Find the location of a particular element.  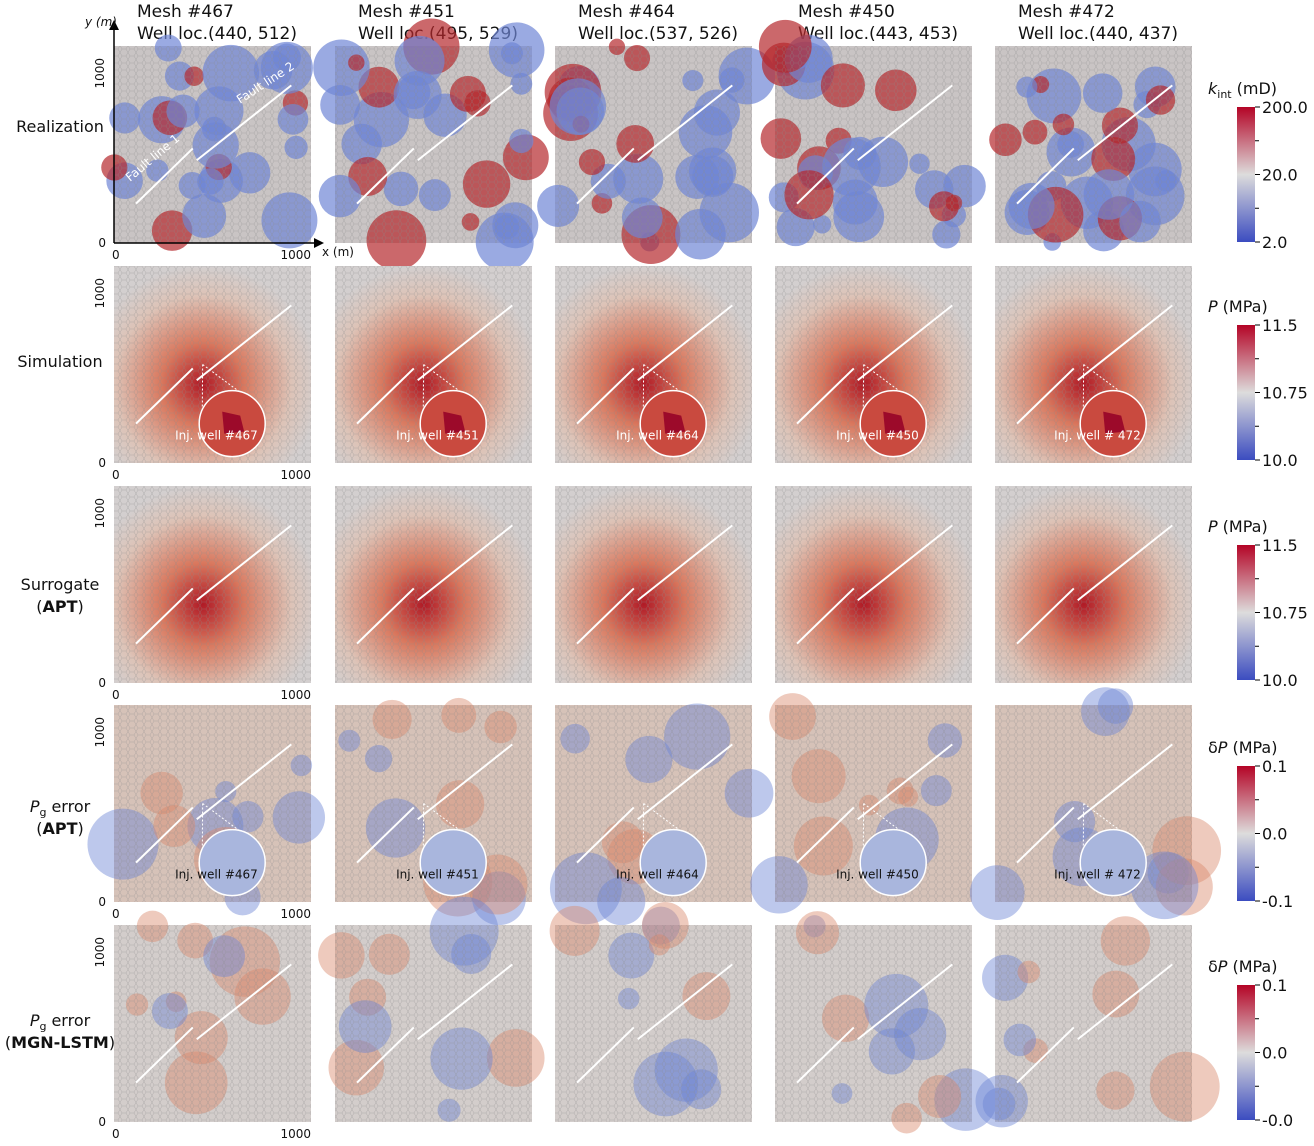

x-axis-label: x (m) is located at coordinates (338, 252).